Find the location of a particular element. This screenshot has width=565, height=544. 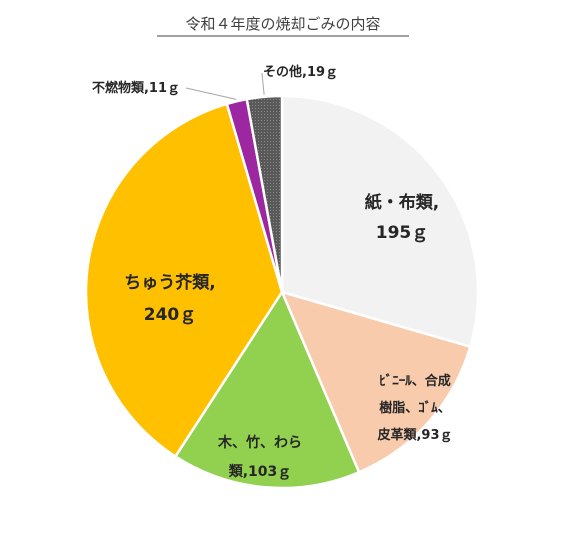

slice-label-line: 不燃物類,11ｇ is located at coordinates (136, 88).